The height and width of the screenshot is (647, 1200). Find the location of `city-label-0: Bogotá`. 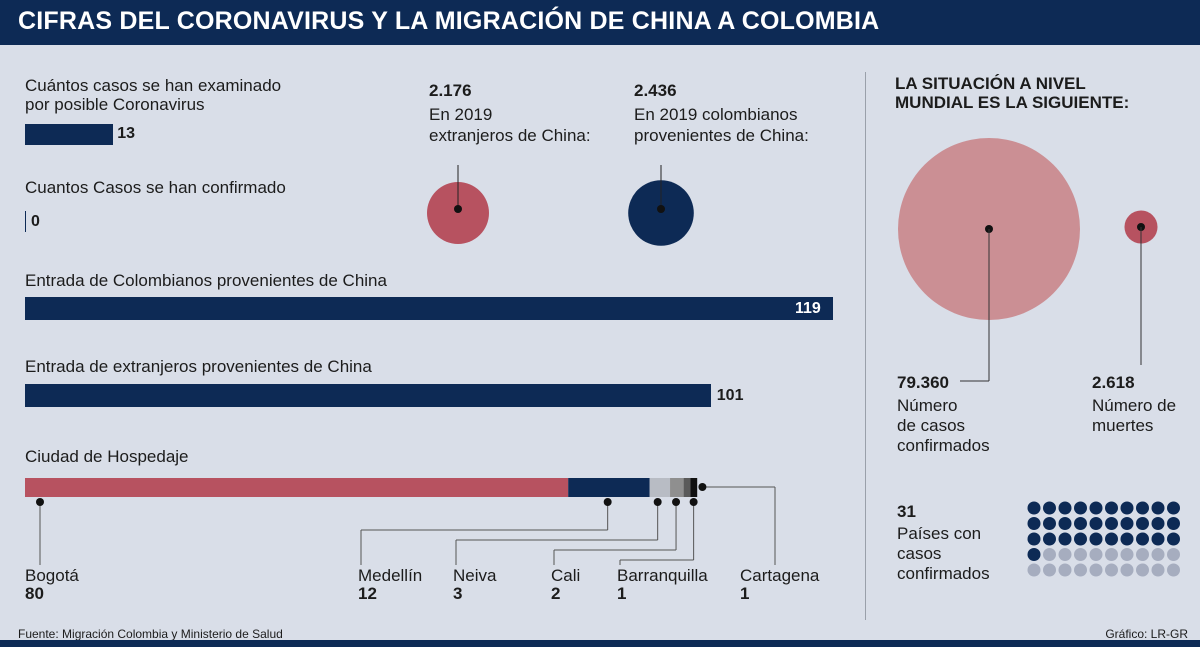

city-label-0: Bogotá is located at coordinates (52, 575).